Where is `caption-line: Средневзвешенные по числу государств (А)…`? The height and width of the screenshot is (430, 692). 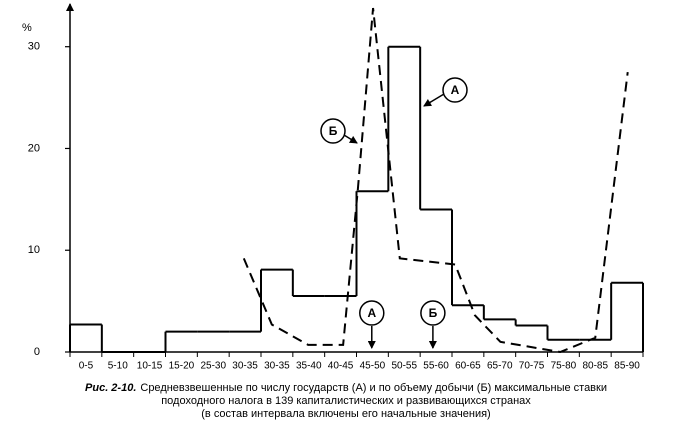 caption-line: Средневзвешенные по числу государств (А)… is located at coordinates (373, 388).